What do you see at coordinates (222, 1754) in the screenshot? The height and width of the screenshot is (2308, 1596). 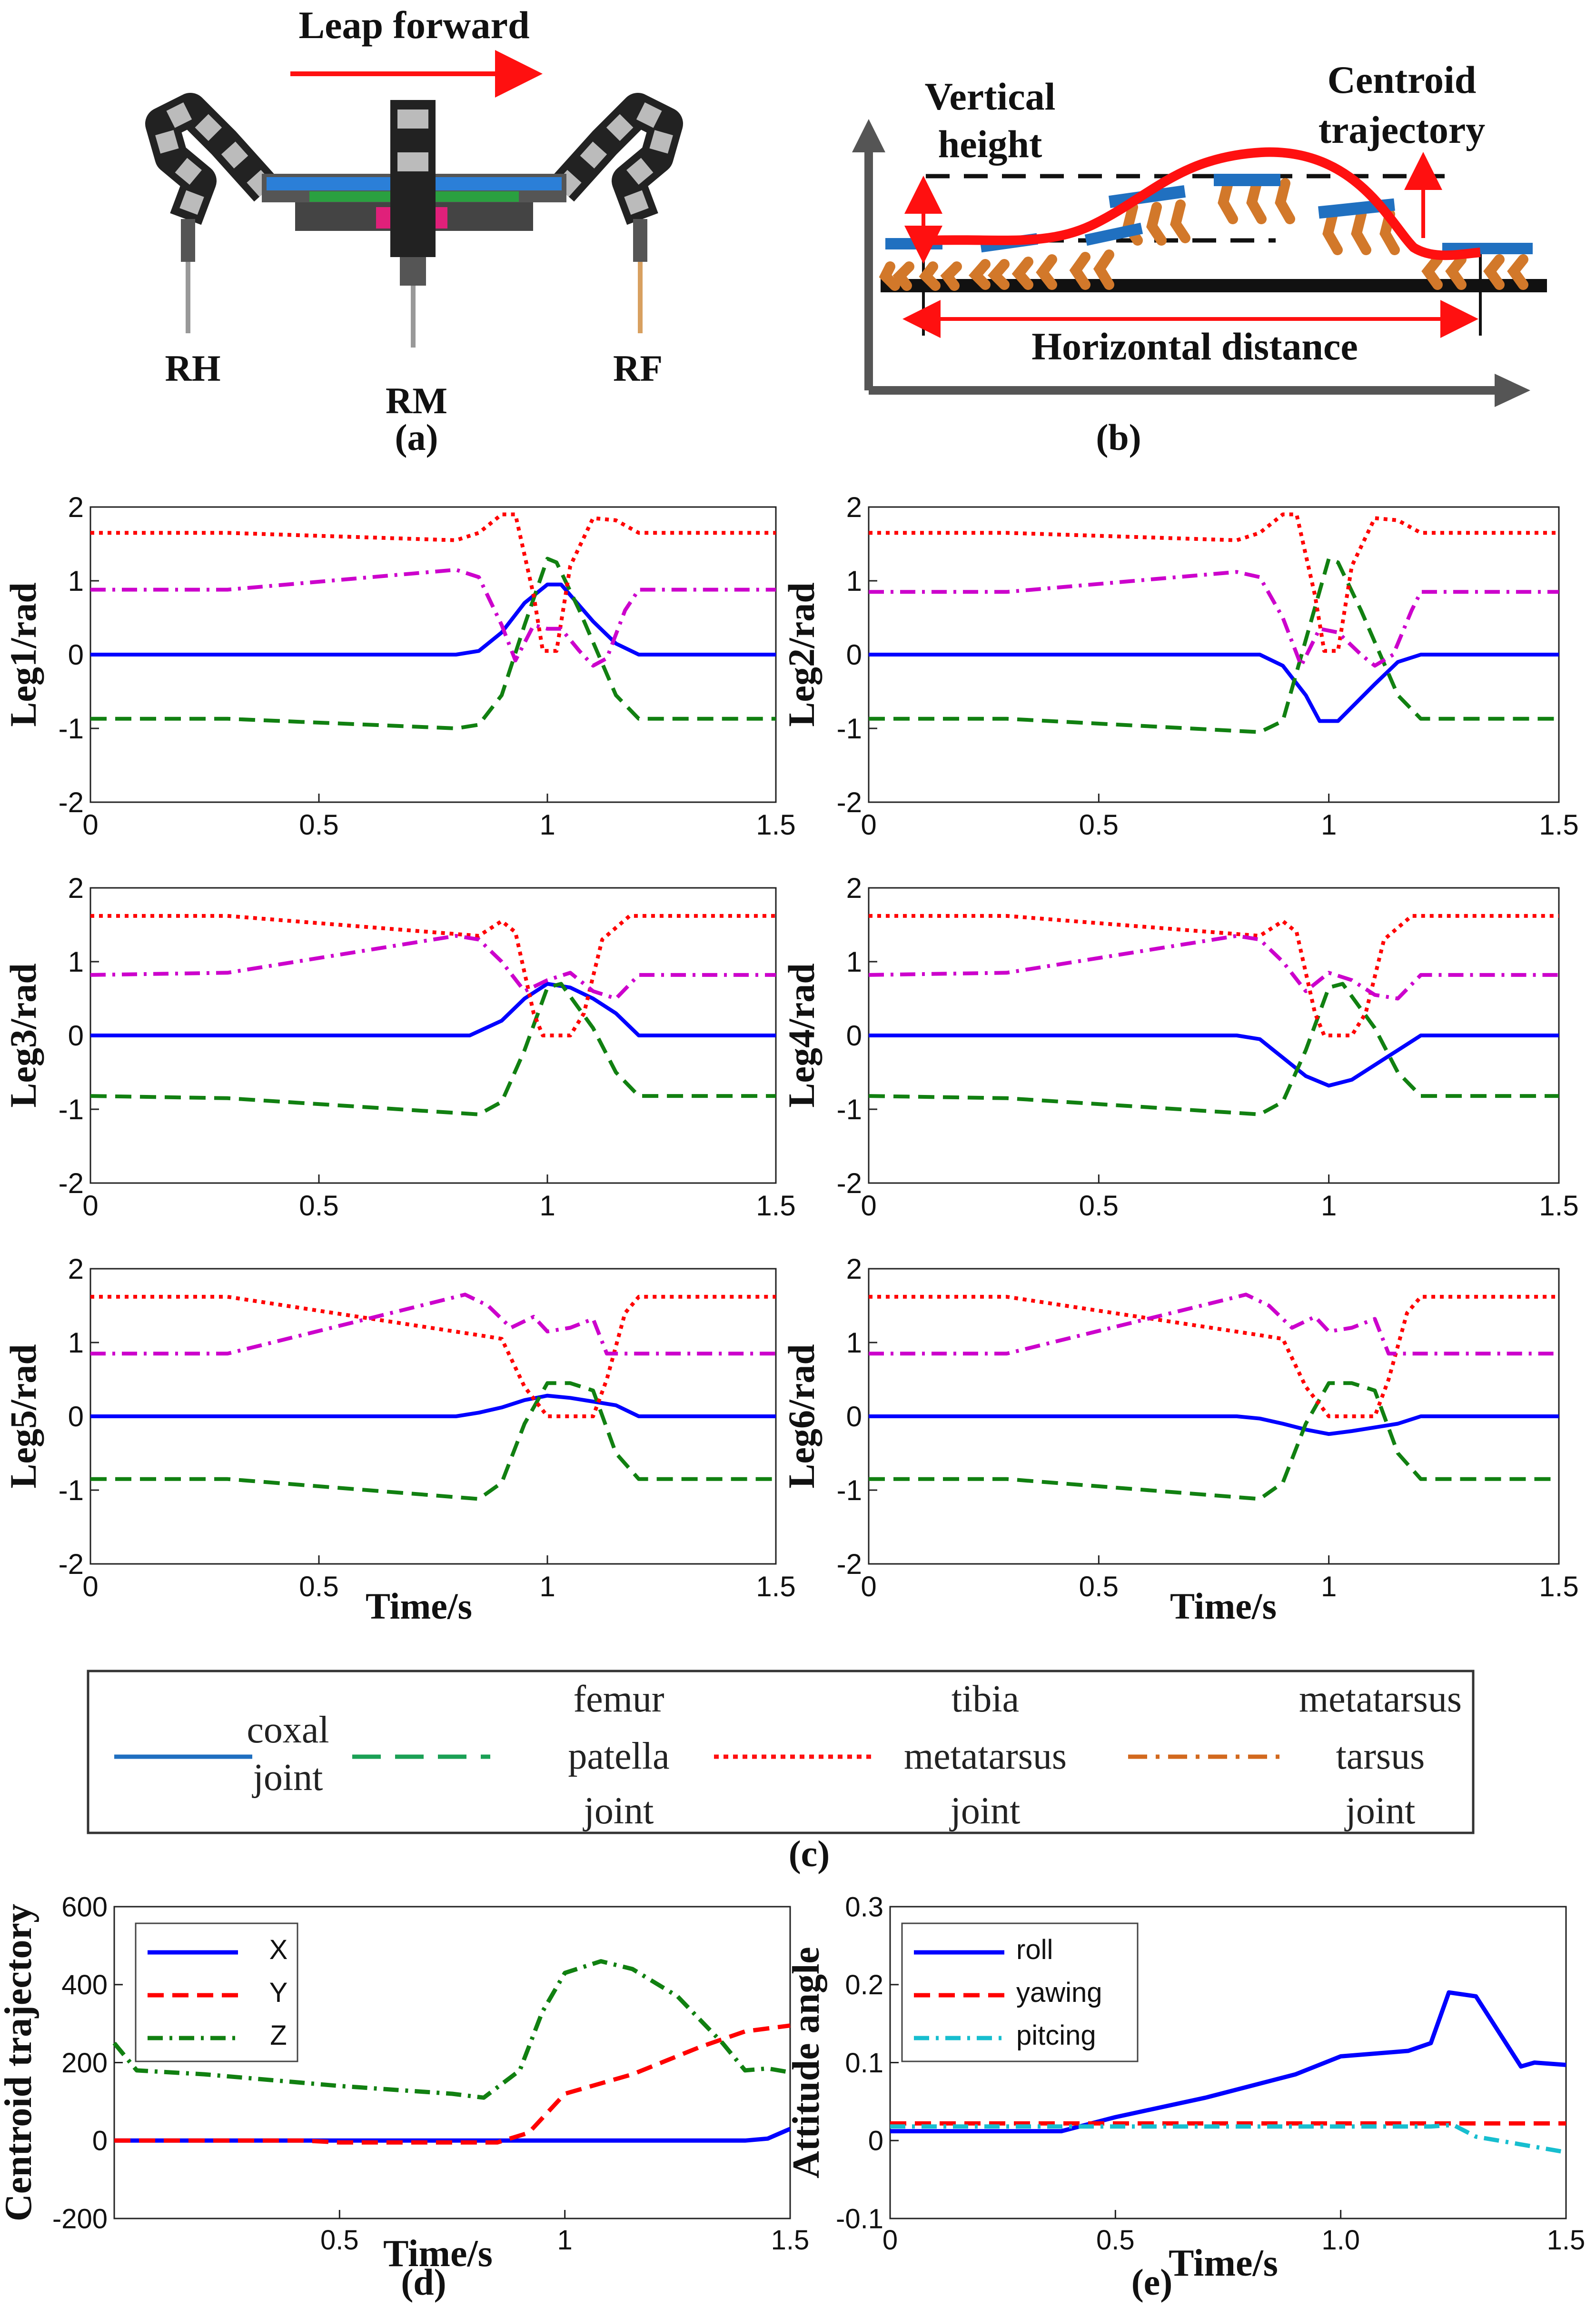 I see `legend-item-coxal: coxal joint` at bounding box center [222, 1754].